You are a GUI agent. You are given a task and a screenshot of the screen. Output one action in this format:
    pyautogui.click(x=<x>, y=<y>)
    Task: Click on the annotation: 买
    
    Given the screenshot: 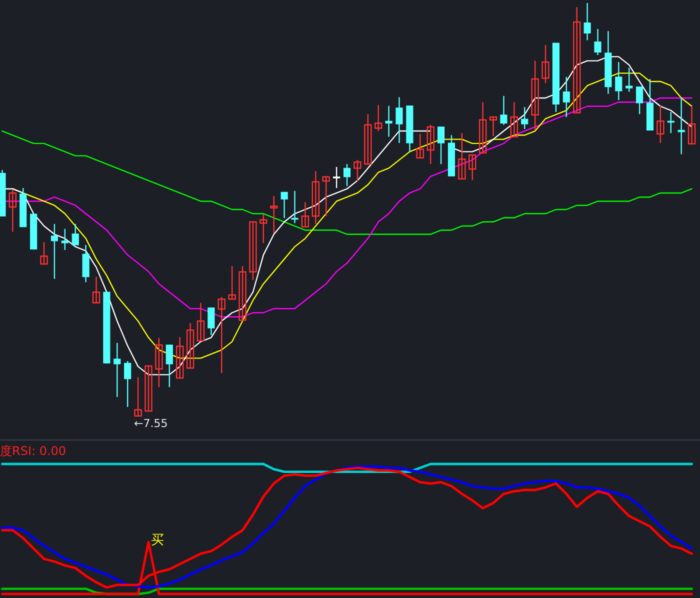 What is the action you would take?
    pyautogui.click(x=157, y=540)
    